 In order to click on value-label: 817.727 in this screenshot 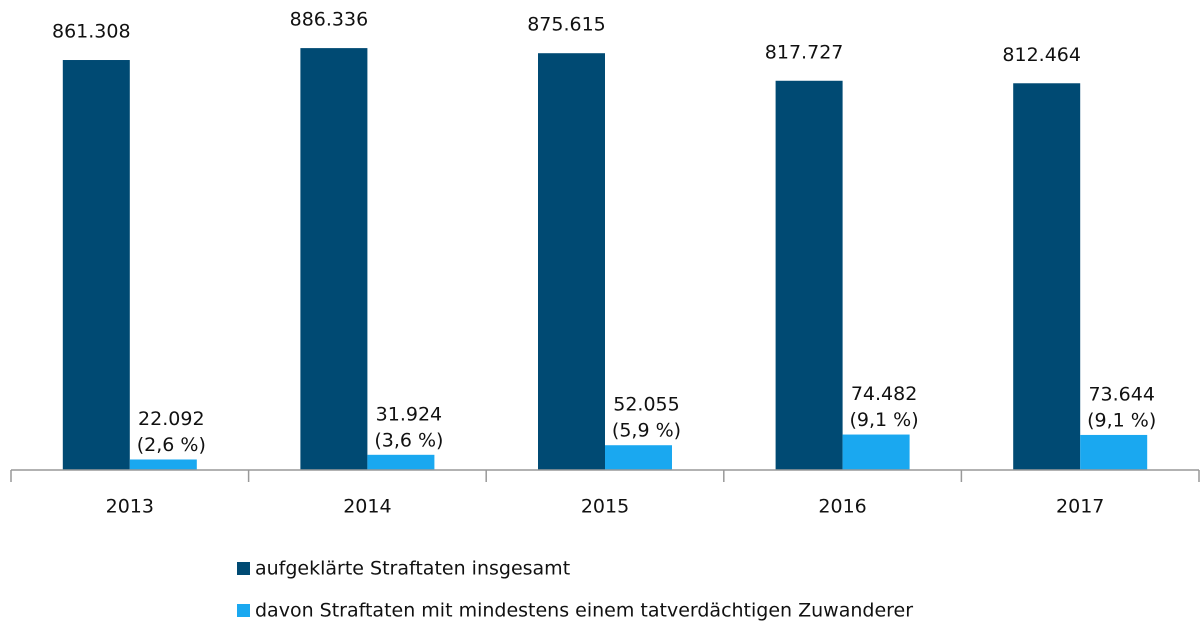, I will do `click(804, 52)`.